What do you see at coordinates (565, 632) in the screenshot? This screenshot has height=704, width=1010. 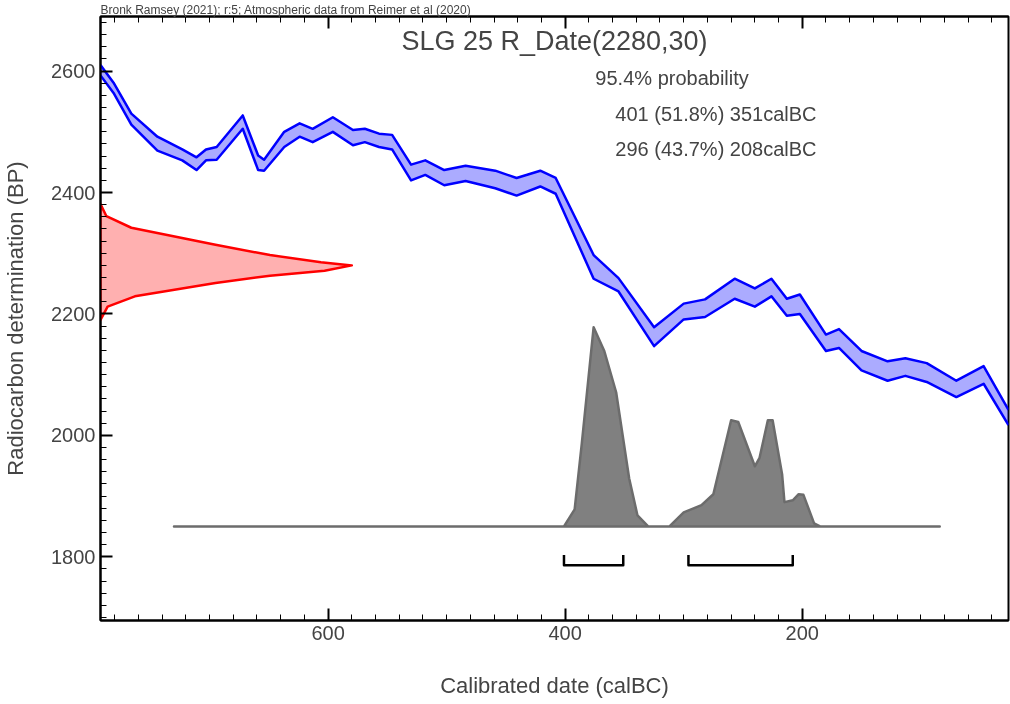 I see `x-tick-label: 400` at bounding box center [565, 632].